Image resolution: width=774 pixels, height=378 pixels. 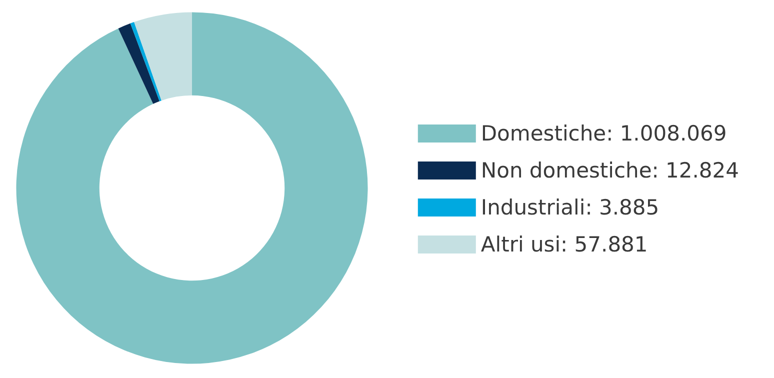 I want to click on legend-label: Altri usi: 57.881, so click(x=564, y=244).